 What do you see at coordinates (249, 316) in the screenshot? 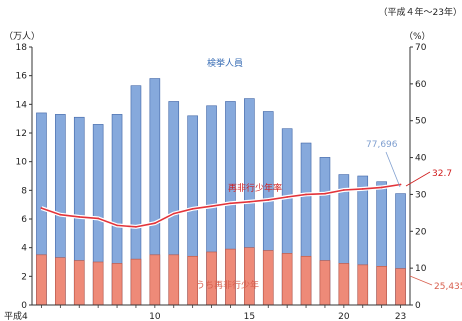
I see `x-tick-label: 15` at bounding box center [249, 316].